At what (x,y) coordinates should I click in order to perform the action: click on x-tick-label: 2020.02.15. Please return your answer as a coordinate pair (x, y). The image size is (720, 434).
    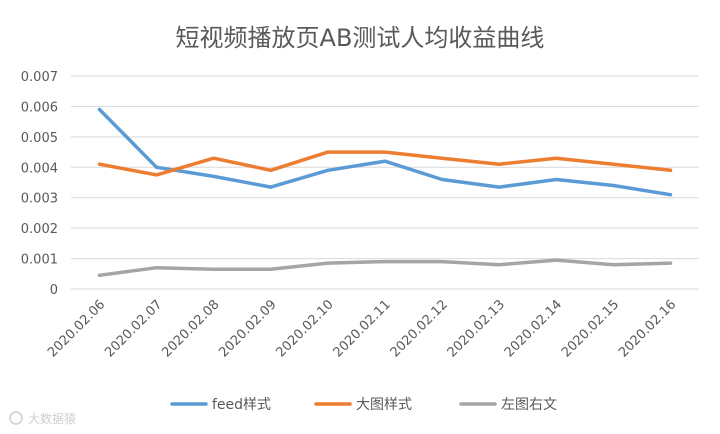
    Looking at the image, I should click on (590, 328).